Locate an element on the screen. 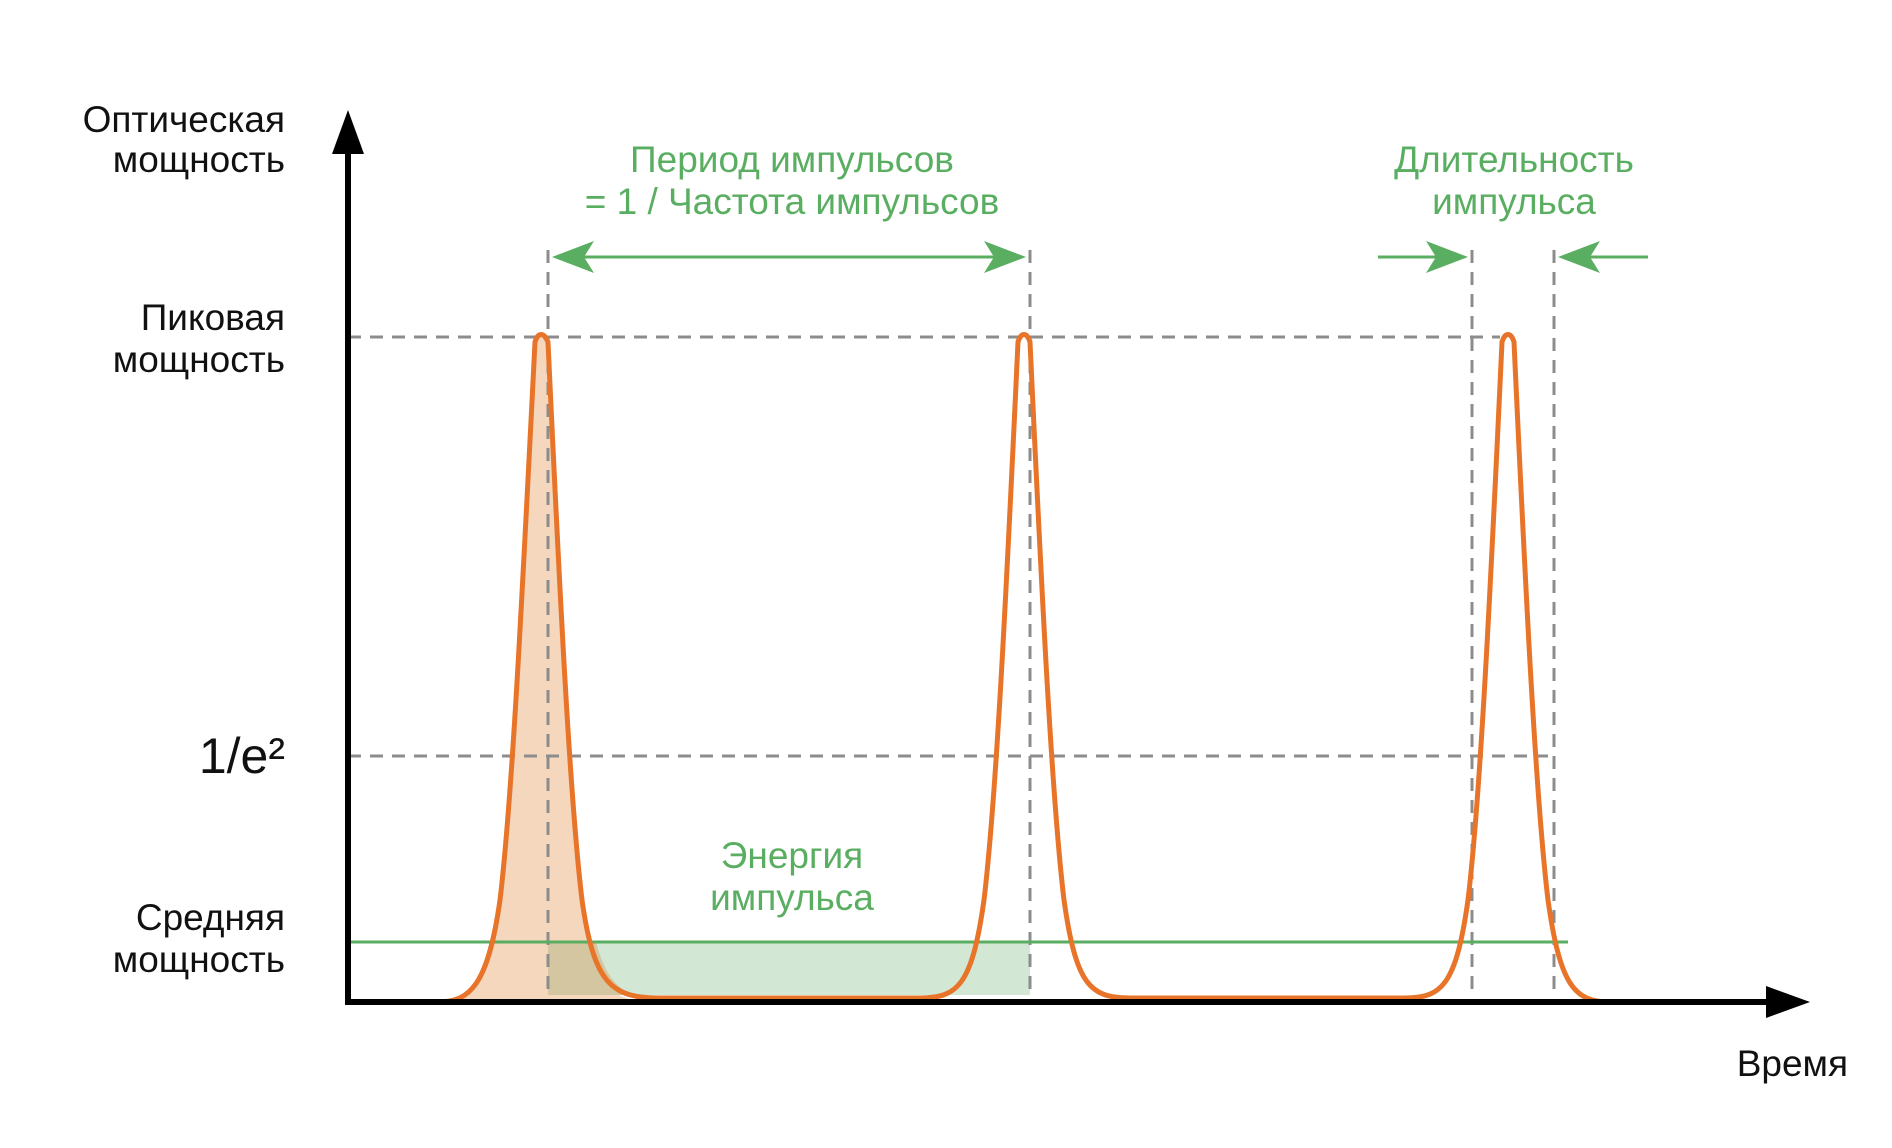 This screenshot has height=1148, width=1892. x-axis-arrowhead is located at coordinates (1788, 1002).